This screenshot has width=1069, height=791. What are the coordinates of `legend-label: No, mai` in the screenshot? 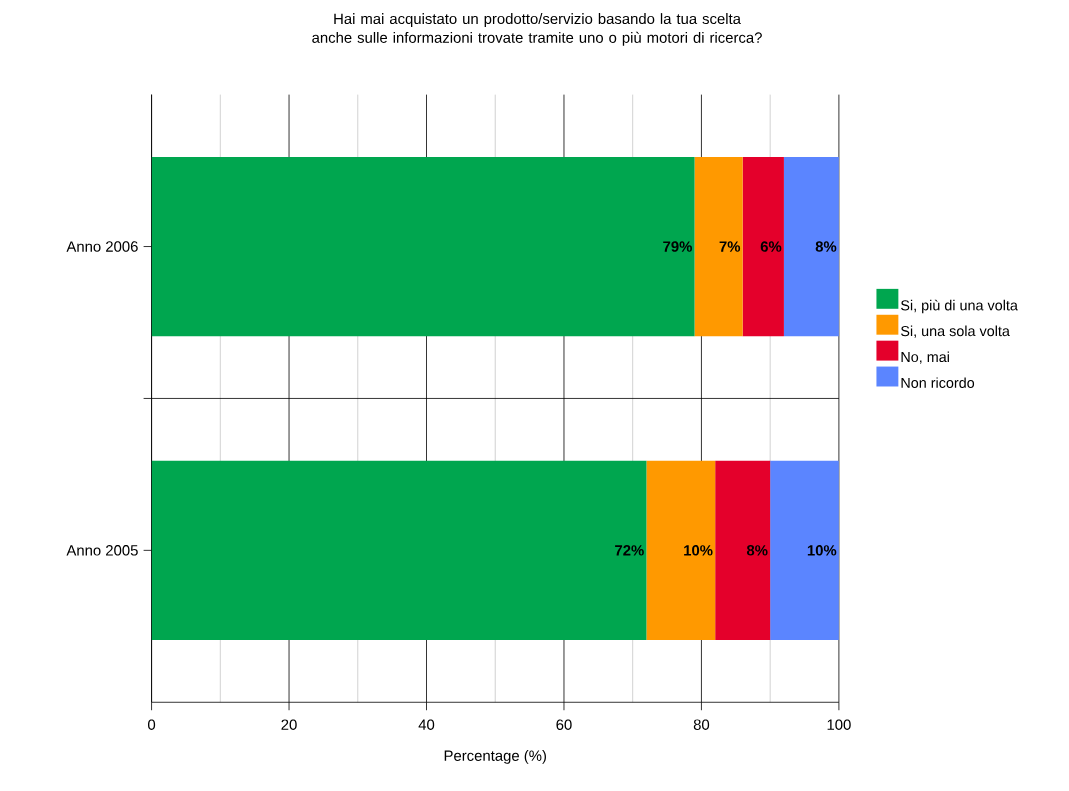 It's located at (925, 357).